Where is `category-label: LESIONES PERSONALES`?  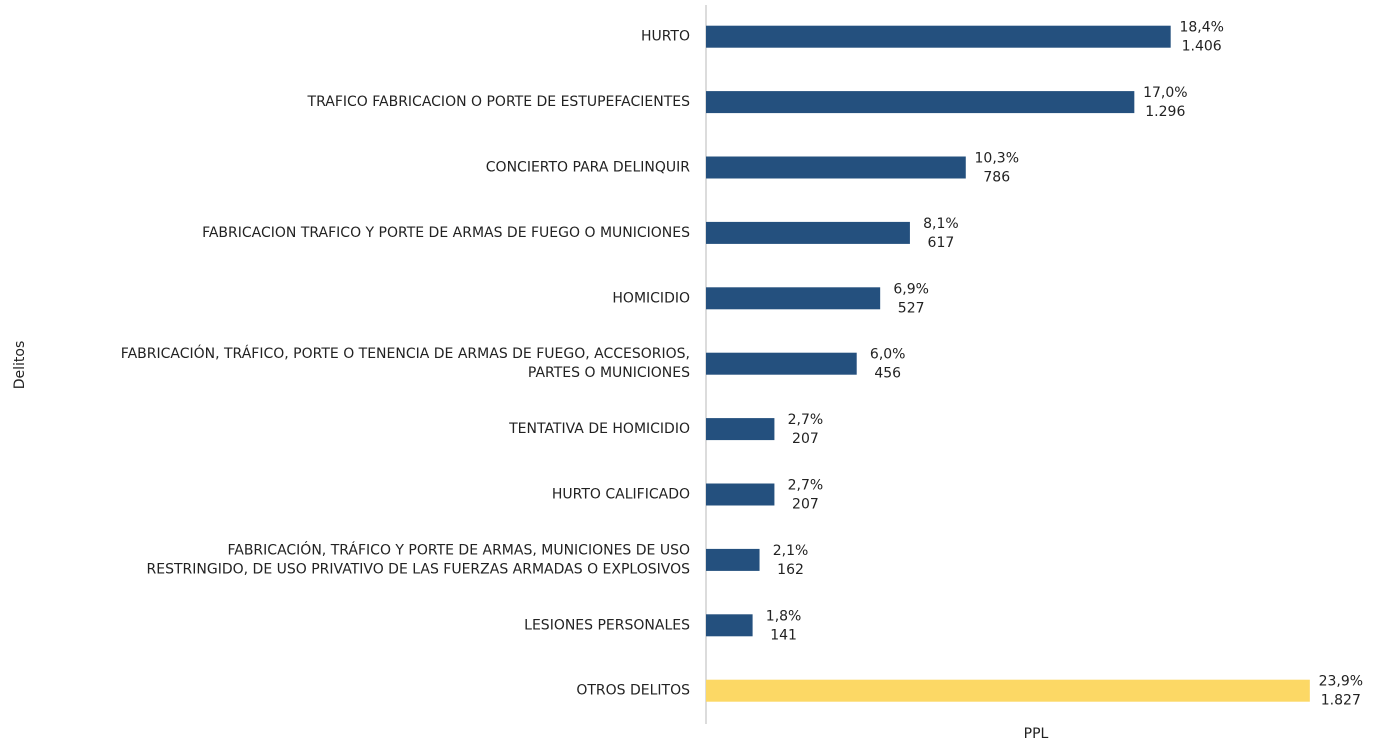
category-label: LESIONES PERSONALES is located at coordinates (607, 625).